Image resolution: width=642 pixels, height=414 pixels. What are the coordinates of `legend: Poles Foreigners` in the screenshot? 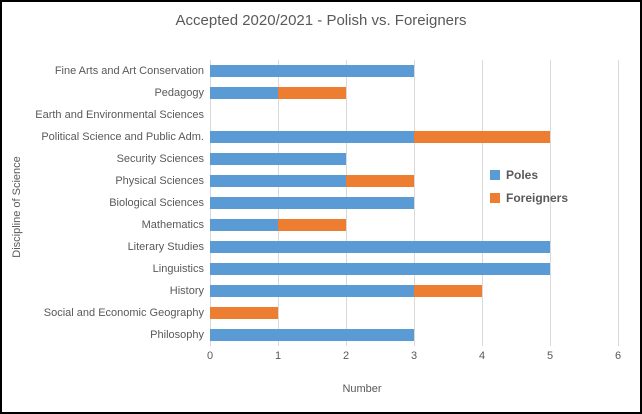 It's located at (529, 191).